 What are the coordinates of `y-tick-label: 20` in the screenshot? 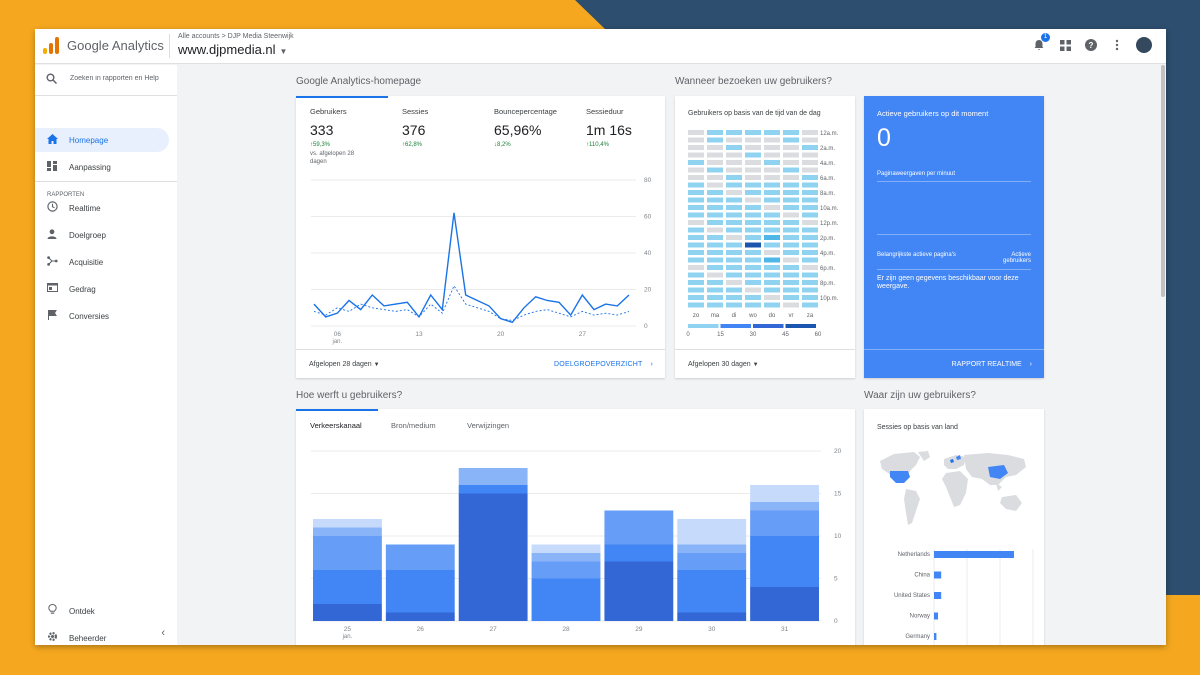 It's located at (648, 290).